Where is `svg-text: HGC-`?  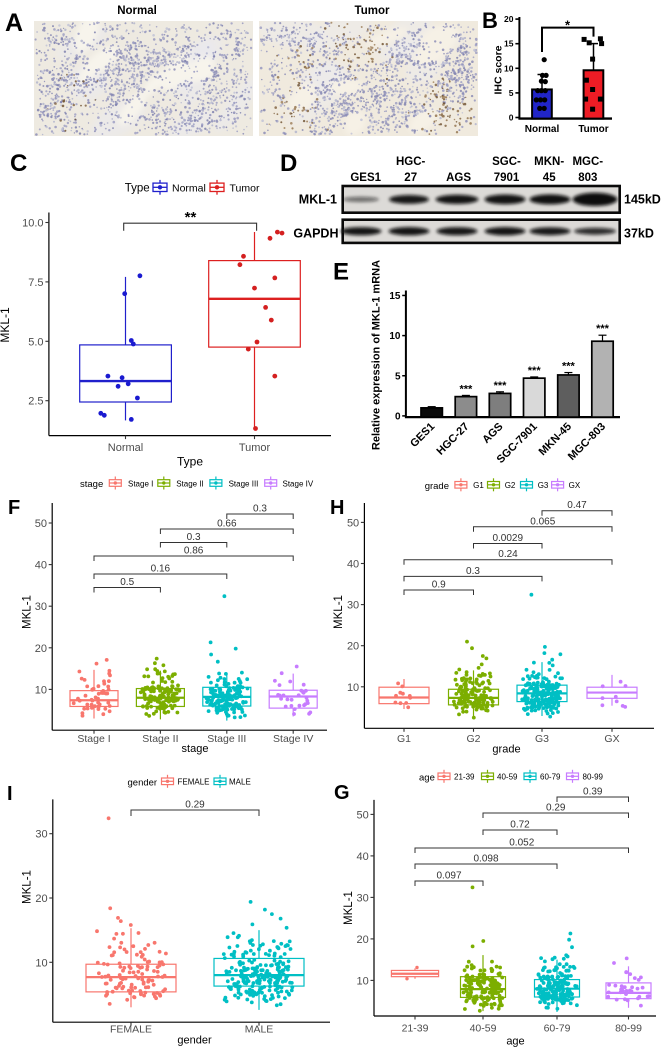
svg-text: HGC- is located at coordinates (411, 162).